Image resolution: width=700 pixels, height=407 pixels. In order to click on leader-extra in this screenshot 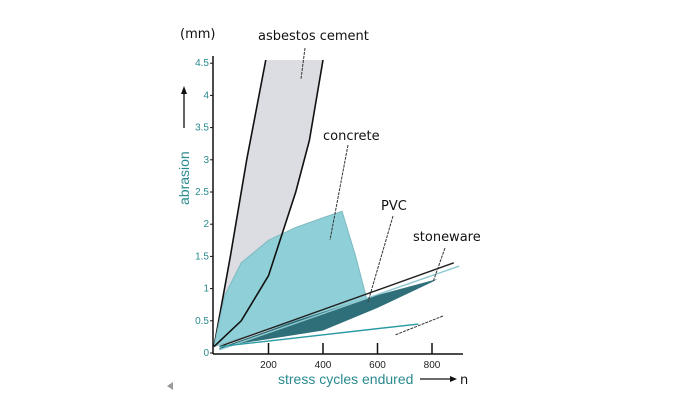, I will do `click(419, 325)`.